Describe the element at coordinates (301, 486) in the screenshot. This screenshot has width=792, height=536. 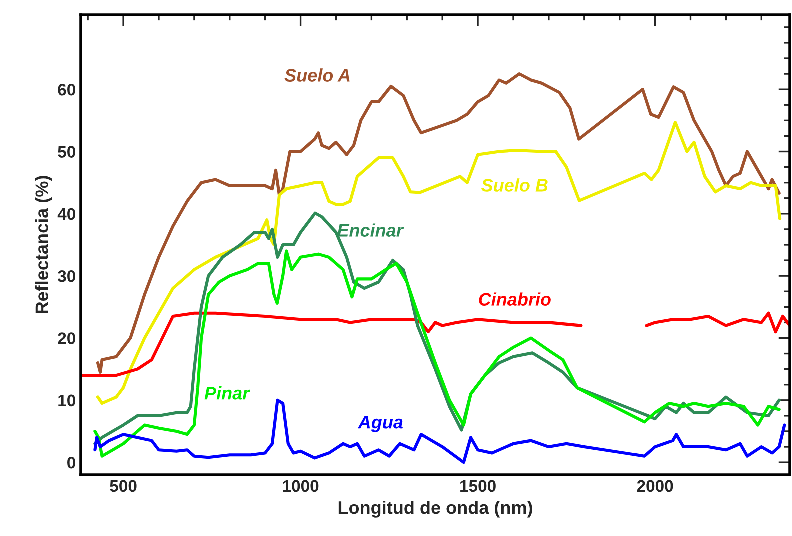
I see `x-tick-label: 1000` at that location.